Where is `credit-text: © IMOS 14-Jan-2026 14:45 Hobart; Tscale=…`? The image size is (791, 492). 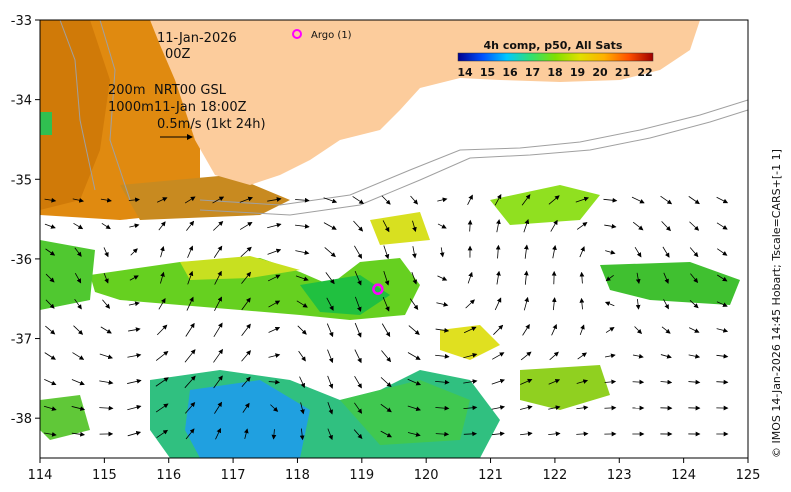 credit-text: © IMOS 14-Jan-2026 14:45 Hobart; Tscale=… is located at coordinates (776, 303).